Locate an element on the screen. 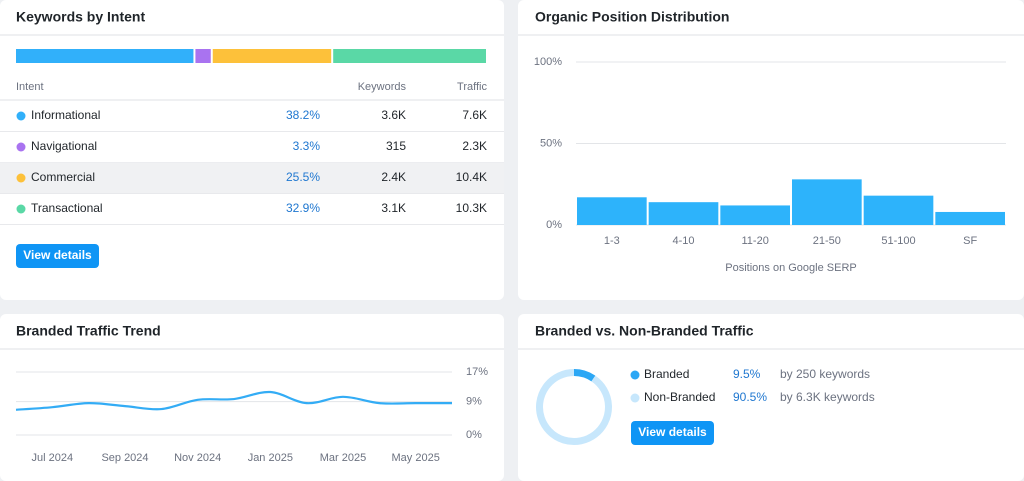  x-tick-label: Sep 2024 is located at coordinates (124, 458).